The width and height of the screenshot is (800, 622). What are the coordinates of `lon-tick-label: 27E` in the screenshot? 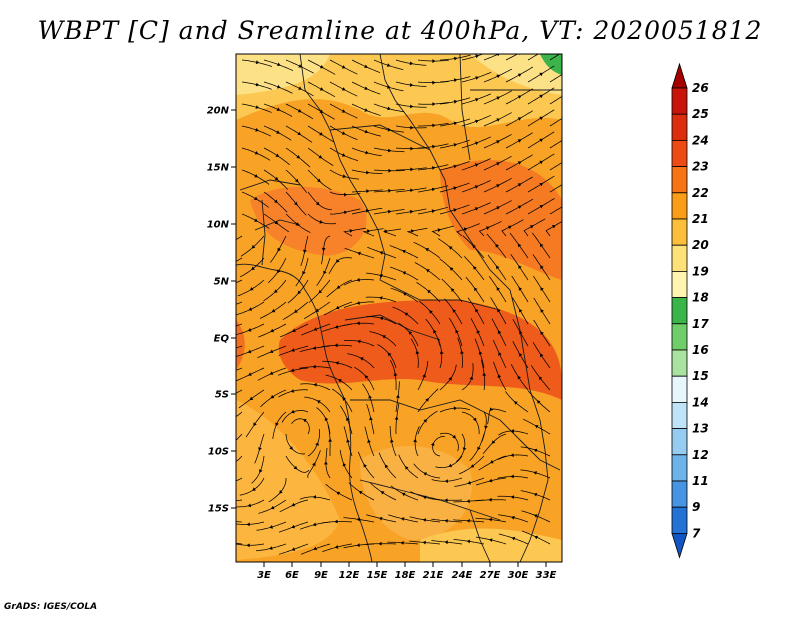 It's located at (490, 575).